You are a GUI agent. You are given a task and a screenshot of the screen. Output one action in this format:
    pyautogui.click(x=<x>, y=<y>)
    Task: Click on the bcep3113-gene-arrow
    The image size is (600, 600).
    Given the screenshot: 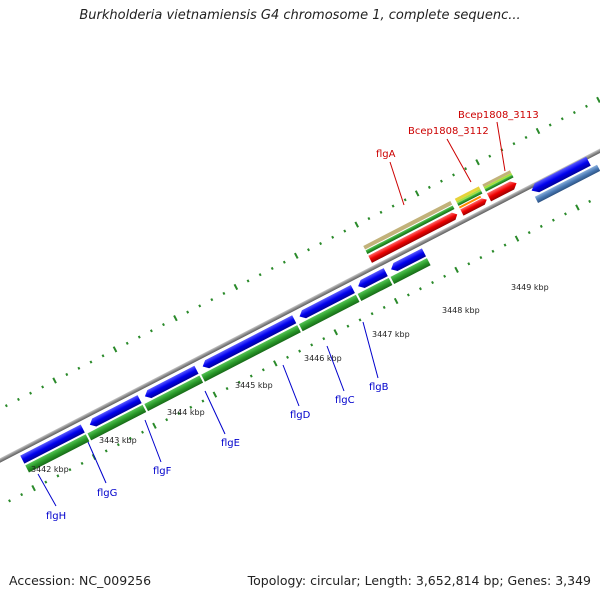 What is the action you would take?
    pyautogui.click(x=502, y=190)
    